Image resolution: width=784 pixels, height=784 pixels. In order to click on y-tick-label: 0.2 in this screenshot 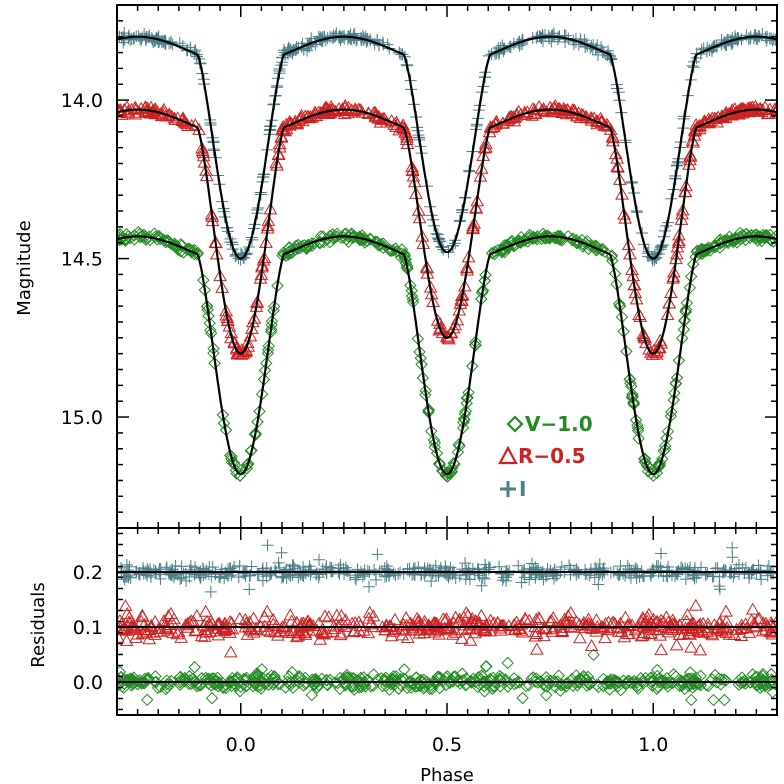, I will do `click(88, 573)`.